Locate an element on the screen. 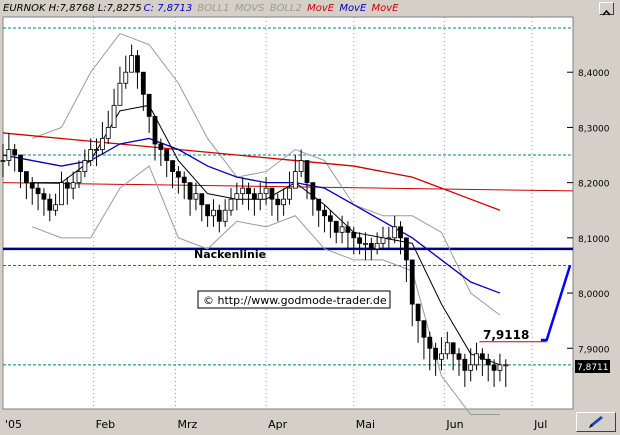 Image resolution: width=620 pixels, height=435 pixels. x-tick-label: Feb is located at coordinates (105, 424).